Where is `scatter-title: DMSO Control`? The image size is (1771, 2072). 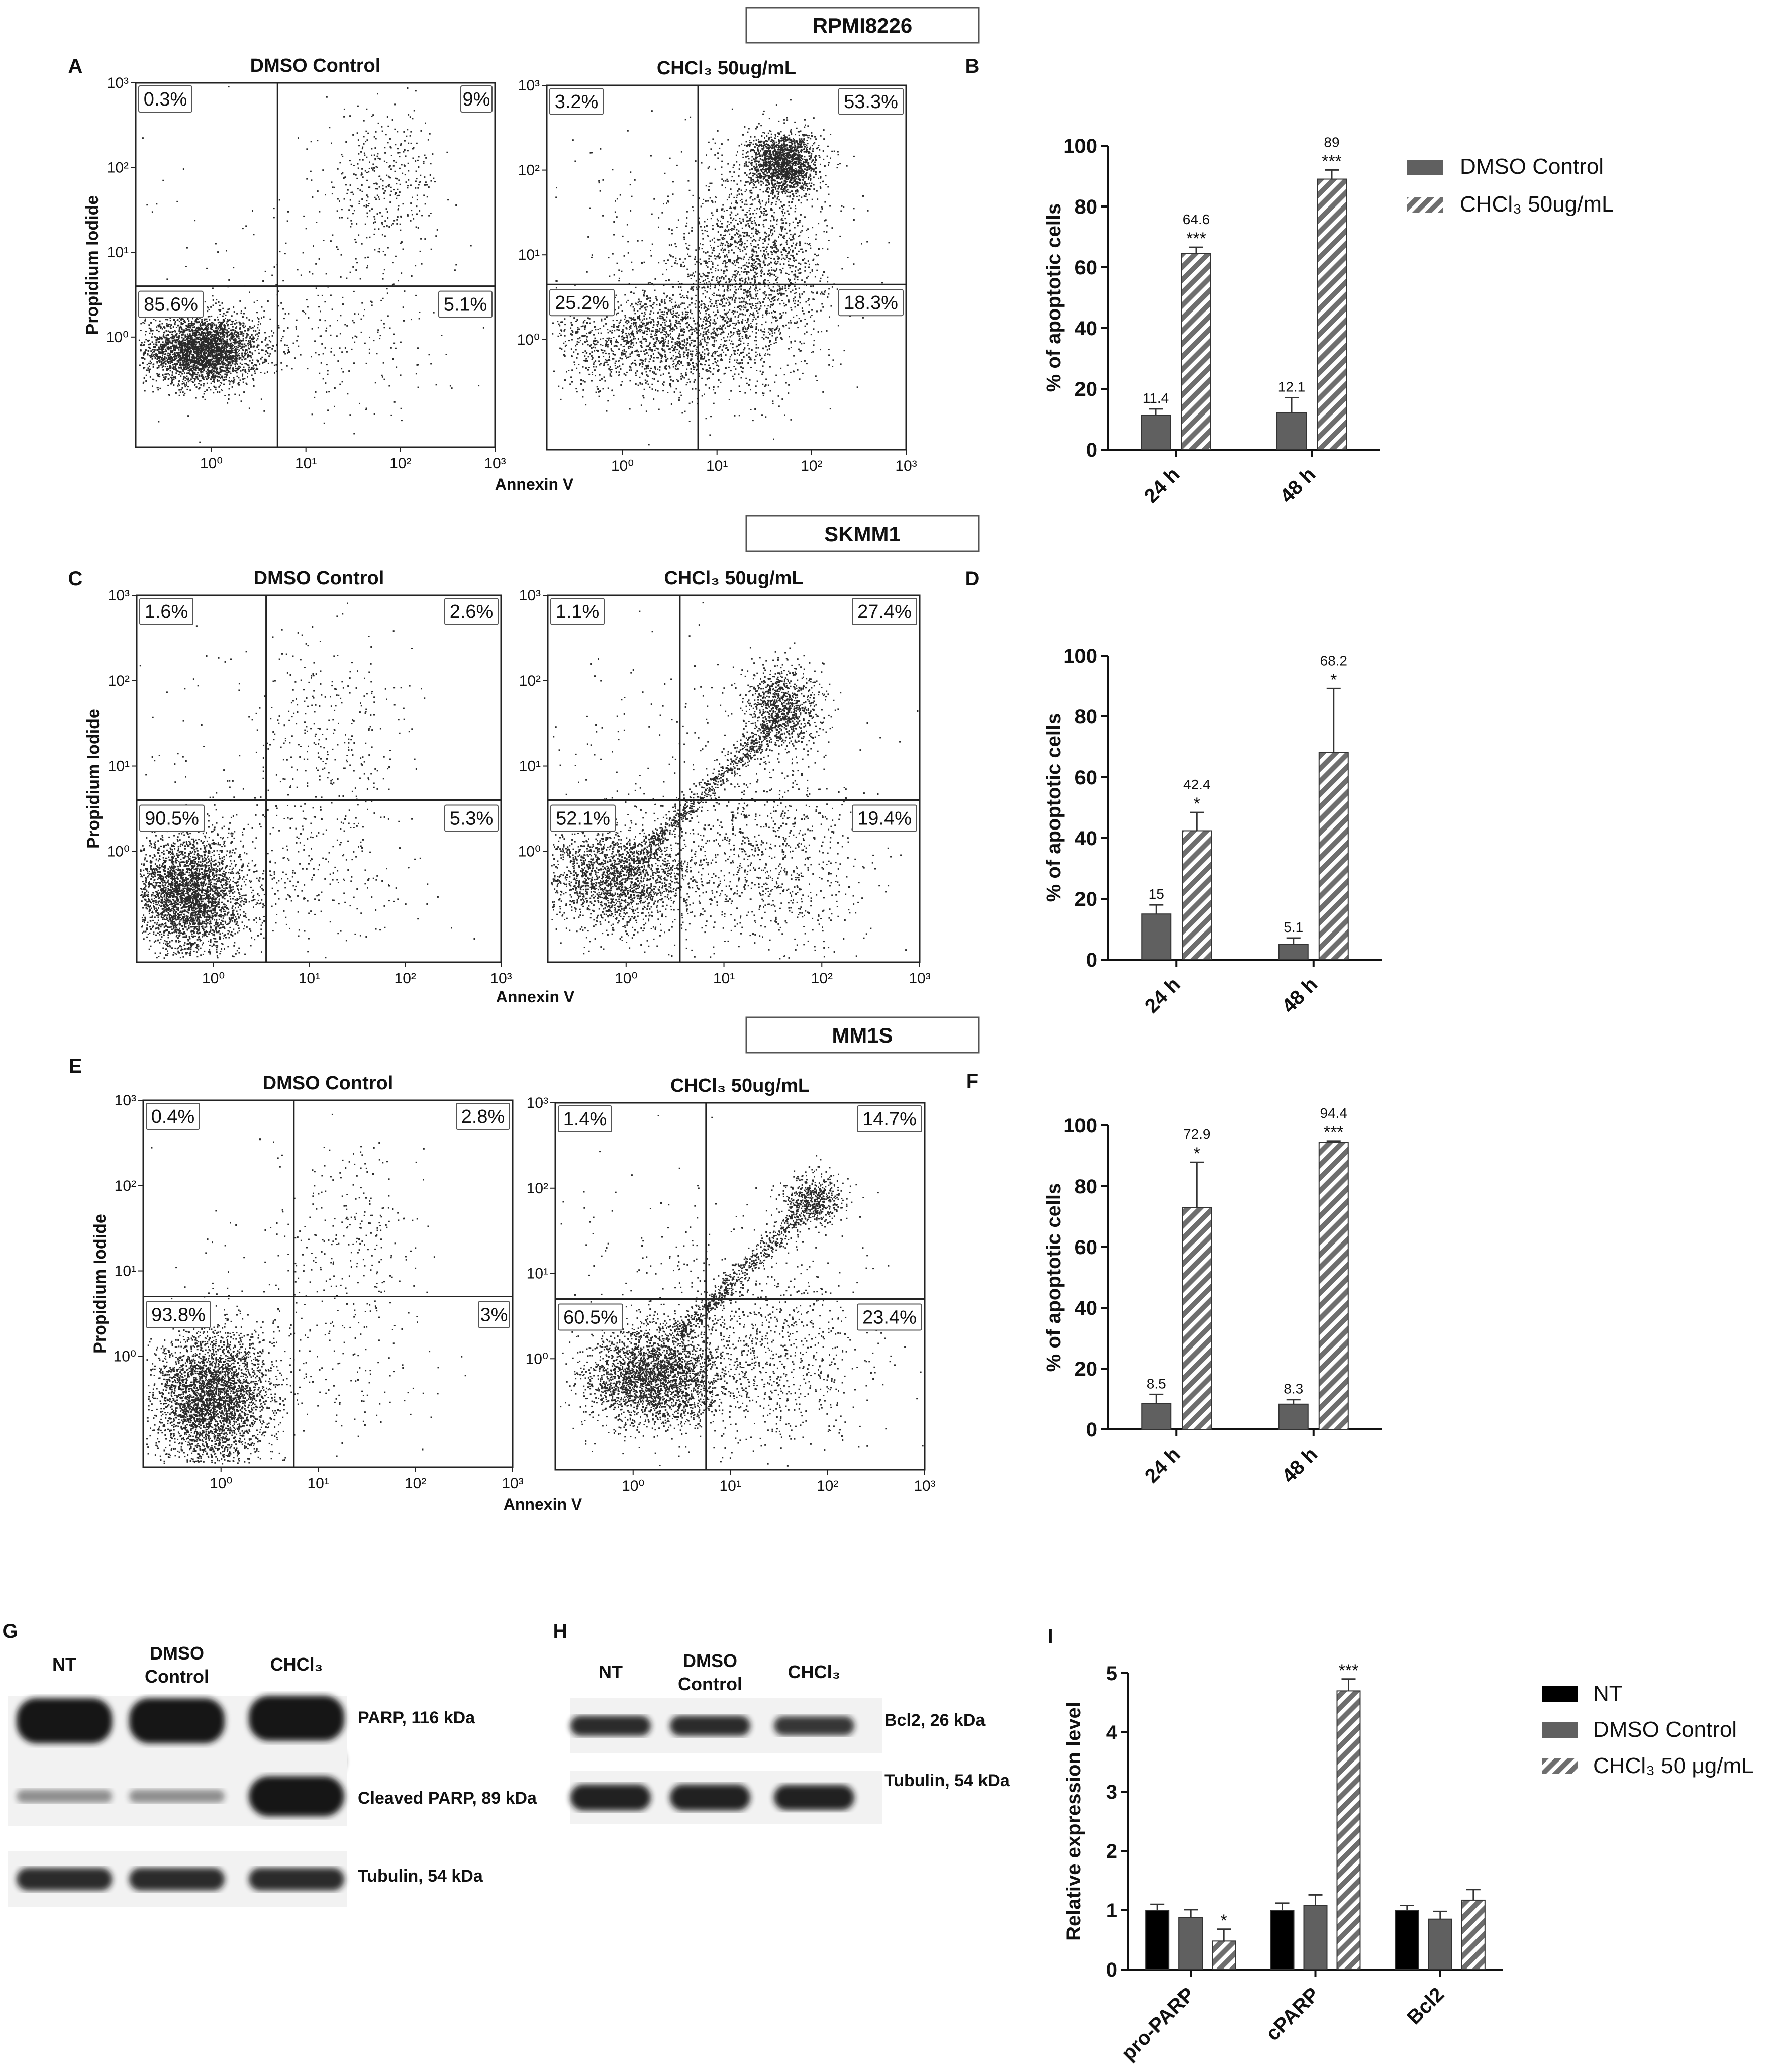
scatter-title: DMSO Control is located at coordinates (315, 65).